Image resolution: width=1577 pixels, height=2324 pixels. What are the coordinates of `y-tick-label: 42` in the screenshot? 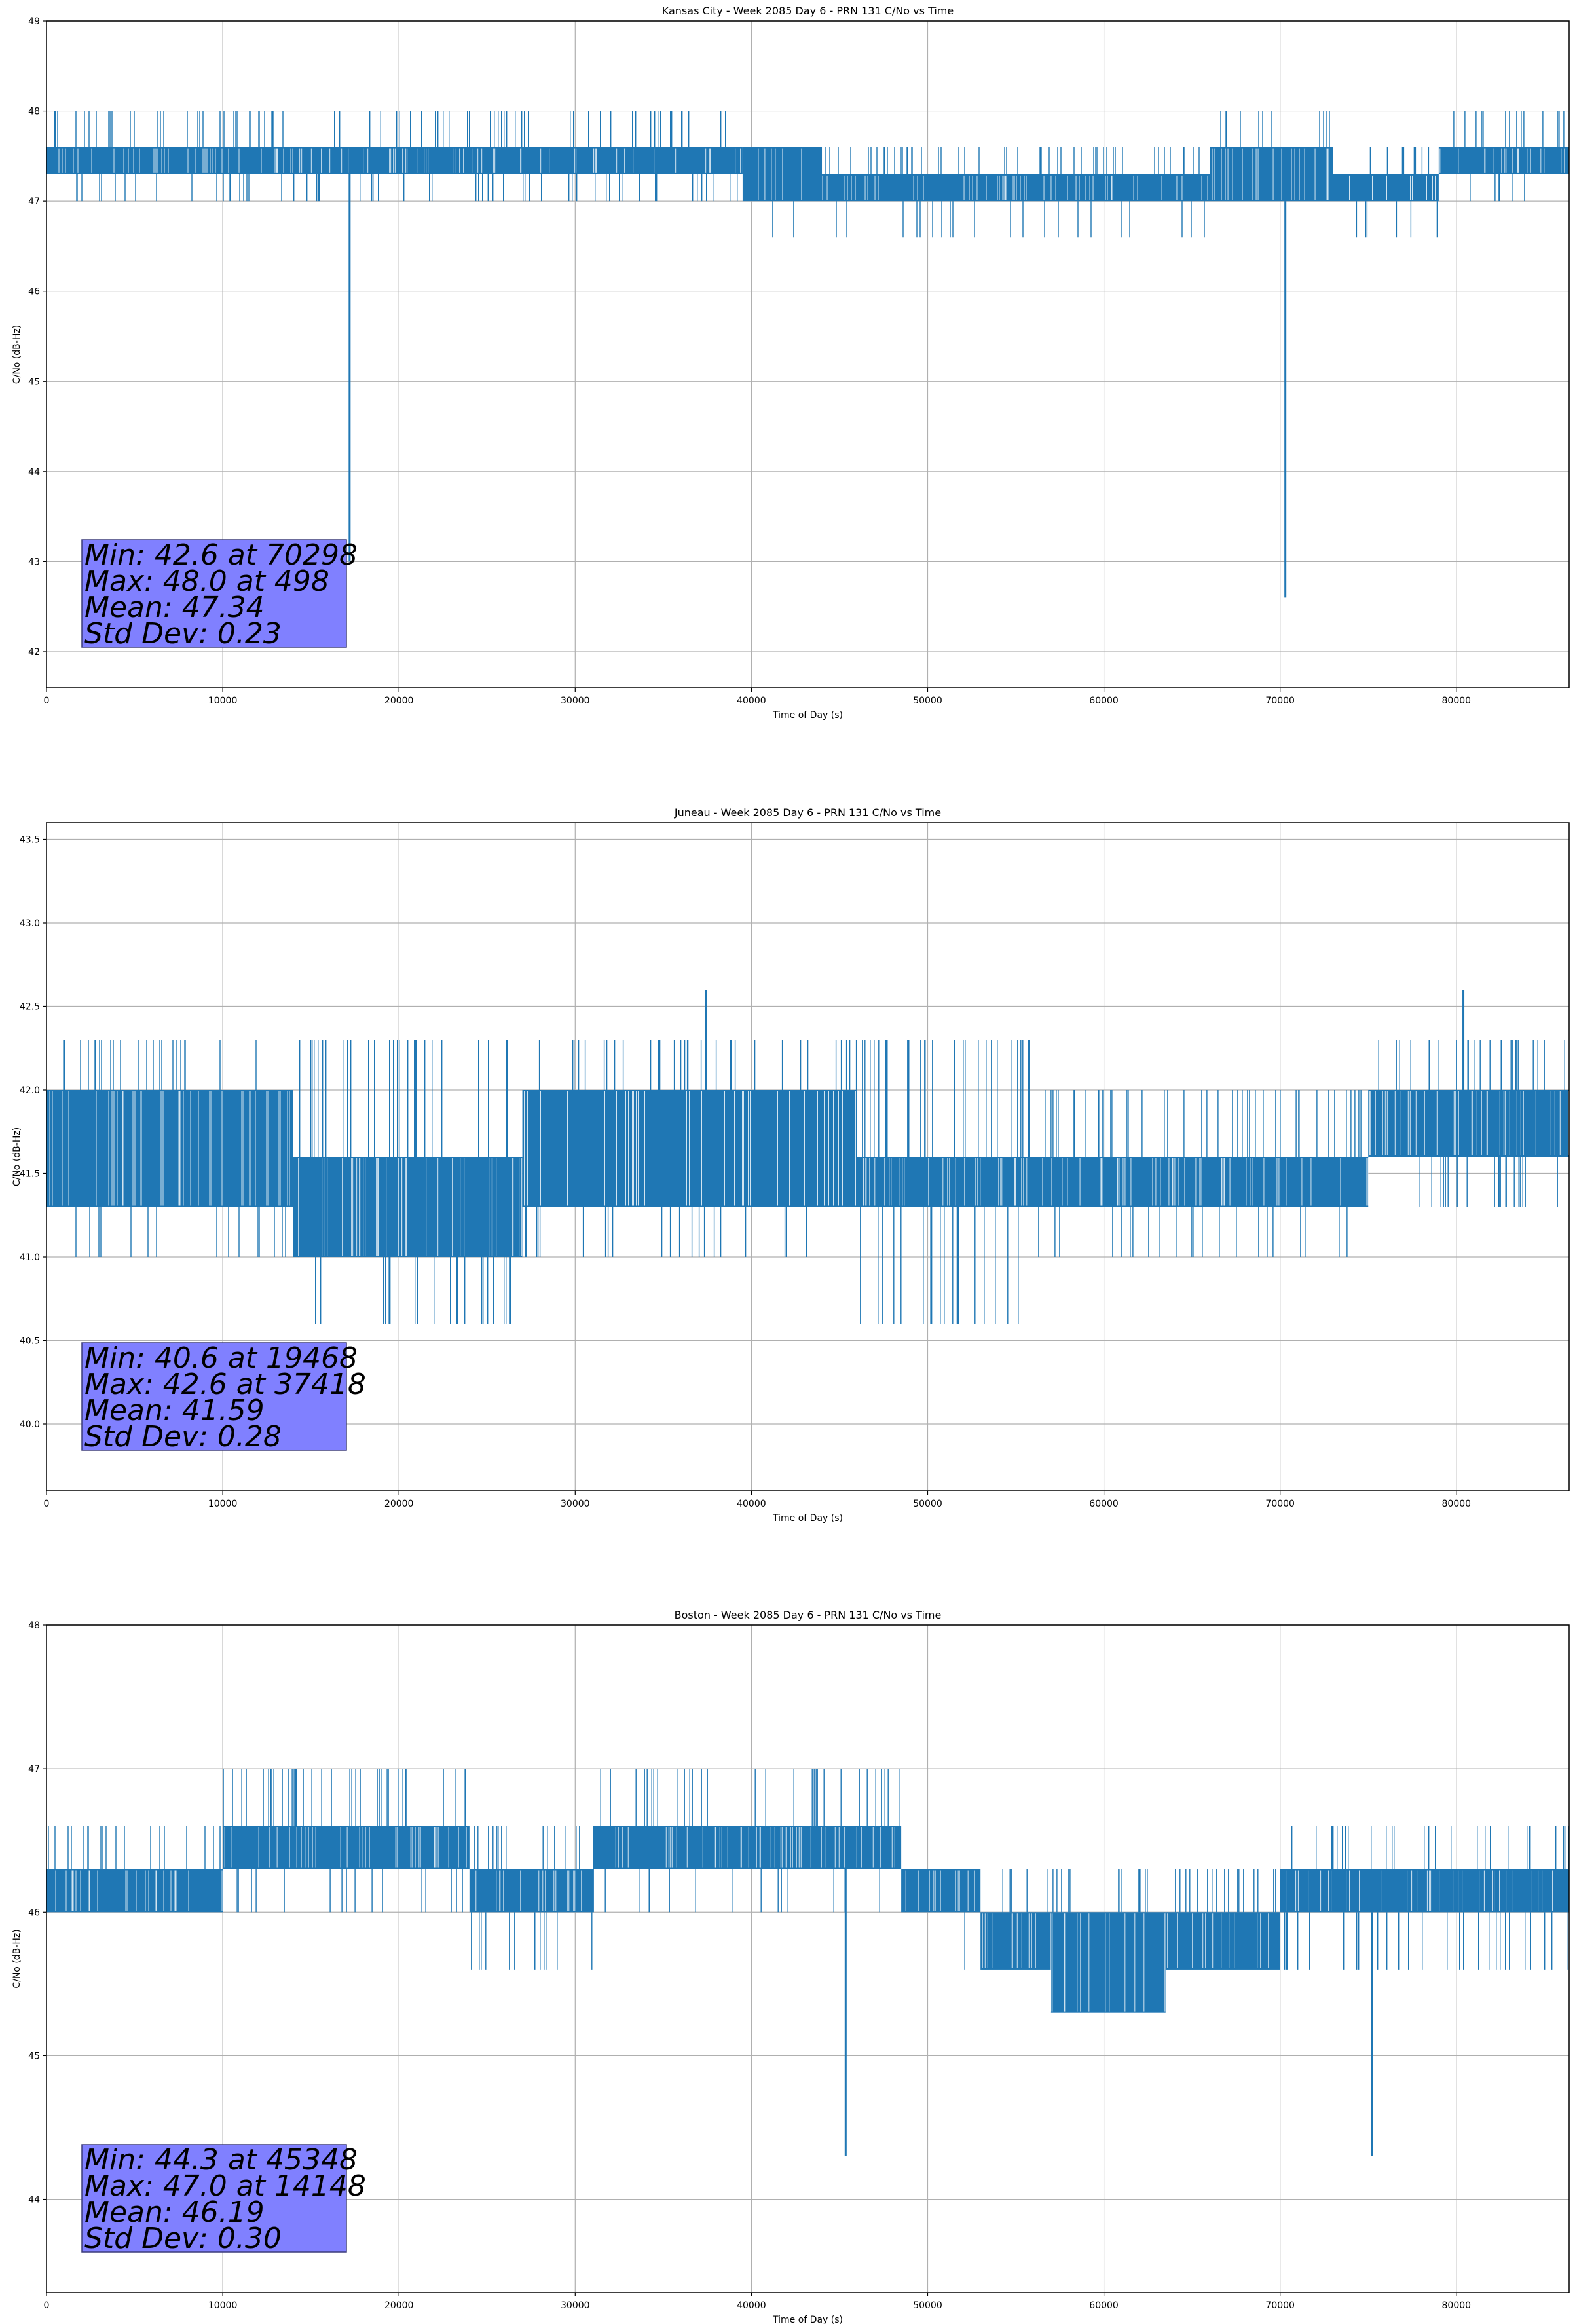 It's located at (34, 652).